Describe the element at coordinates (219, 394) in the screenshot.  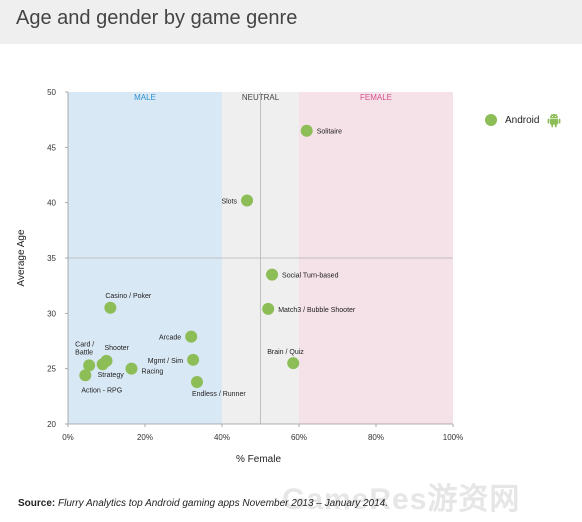
I see `data-label: Endless / Runner` at that location.